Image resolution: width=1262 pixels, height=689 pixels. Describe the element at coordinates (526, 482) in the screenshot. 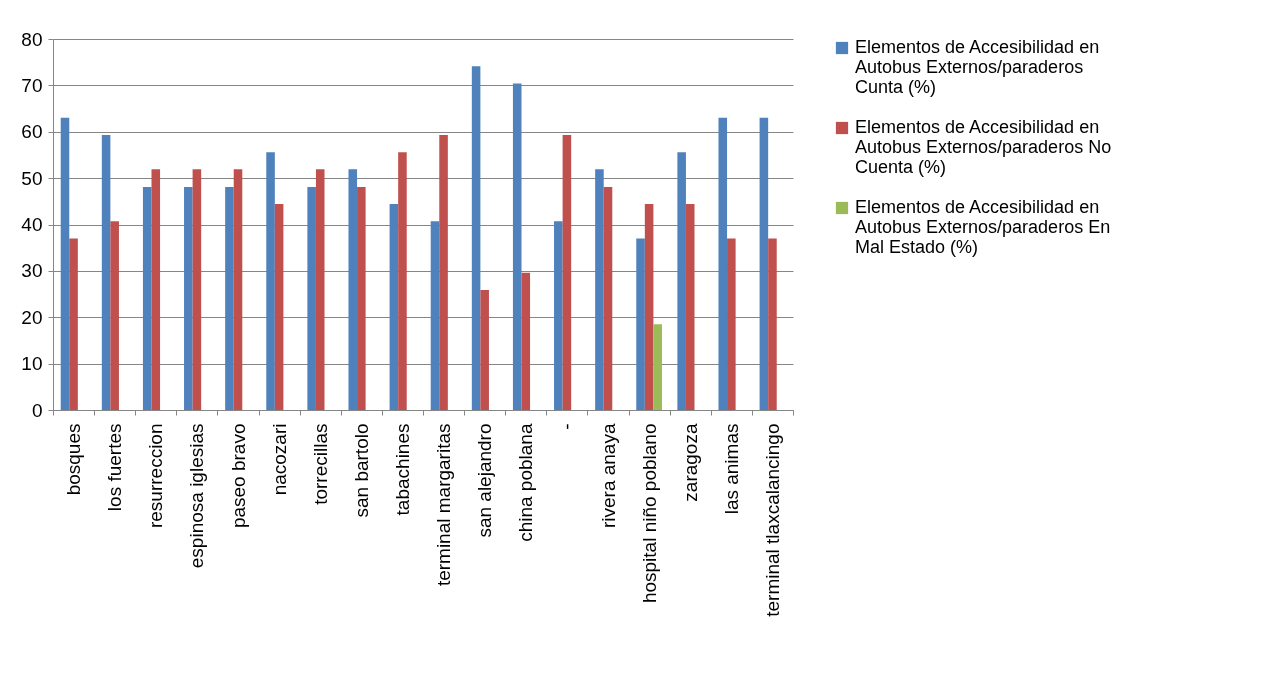

I see `x-tick-label: china poblana` at that location.